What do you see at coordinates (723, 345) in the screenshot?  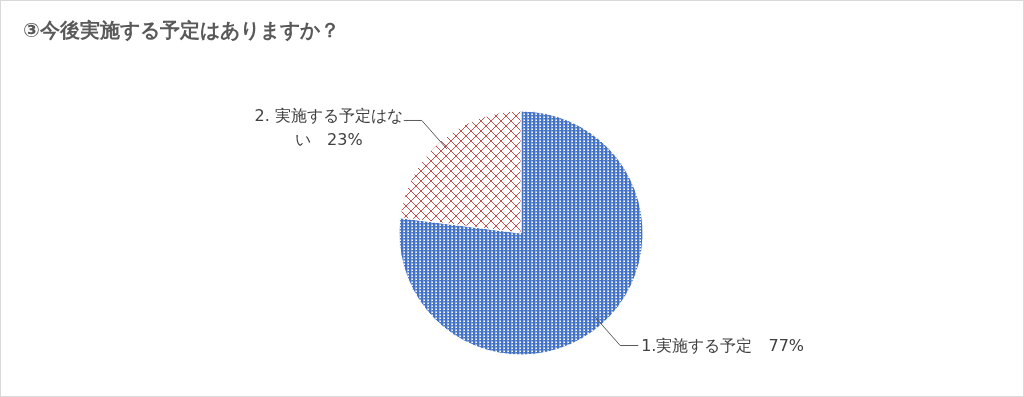 I see `slice-label: 1.実施する予定 77%` at bounding box center [723, 345].